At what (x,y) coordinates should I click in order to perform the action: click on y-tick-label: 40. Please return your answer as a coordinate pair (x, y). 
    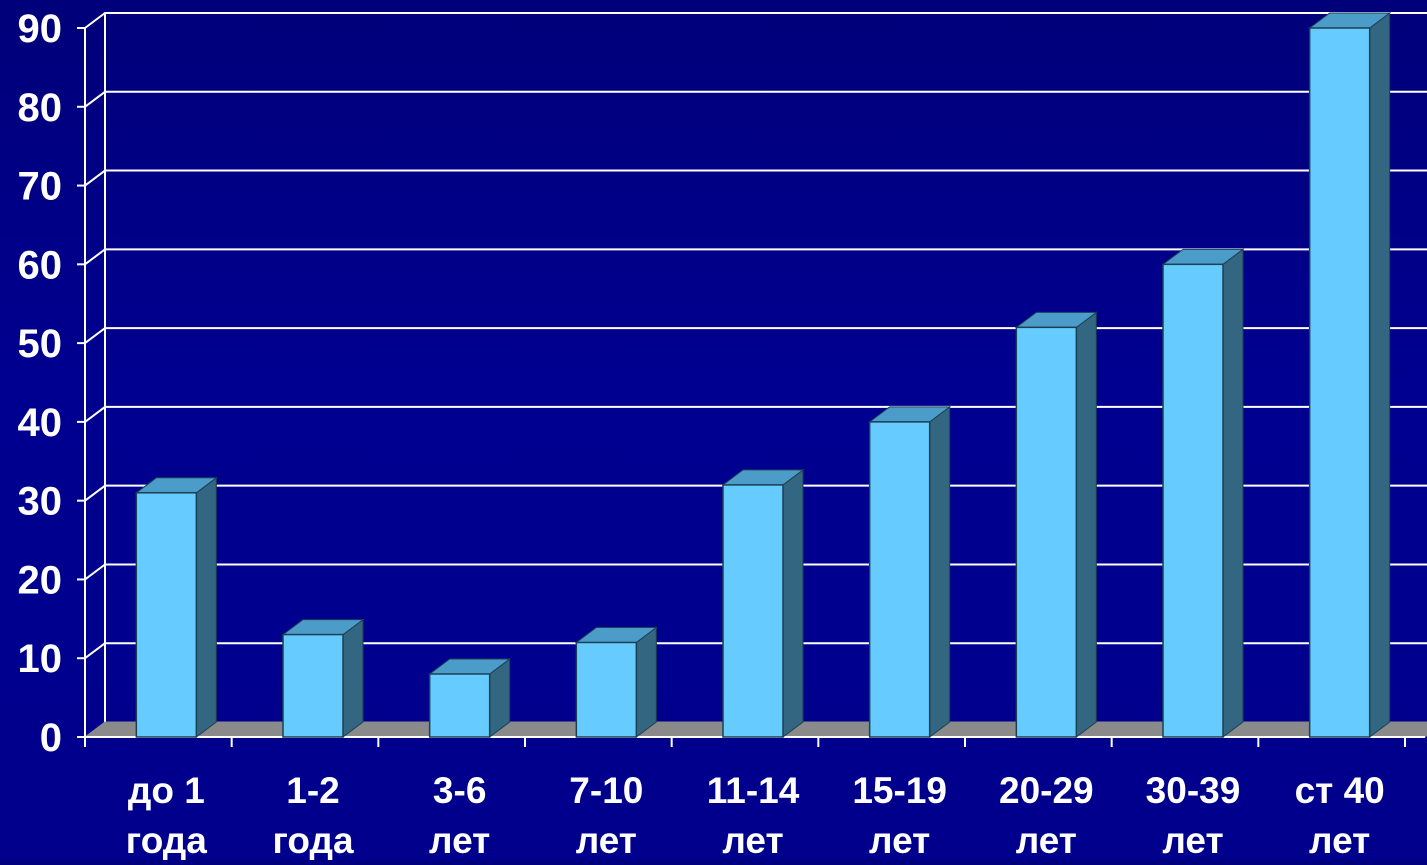
    Looking at the image, I should click on (40, 423).